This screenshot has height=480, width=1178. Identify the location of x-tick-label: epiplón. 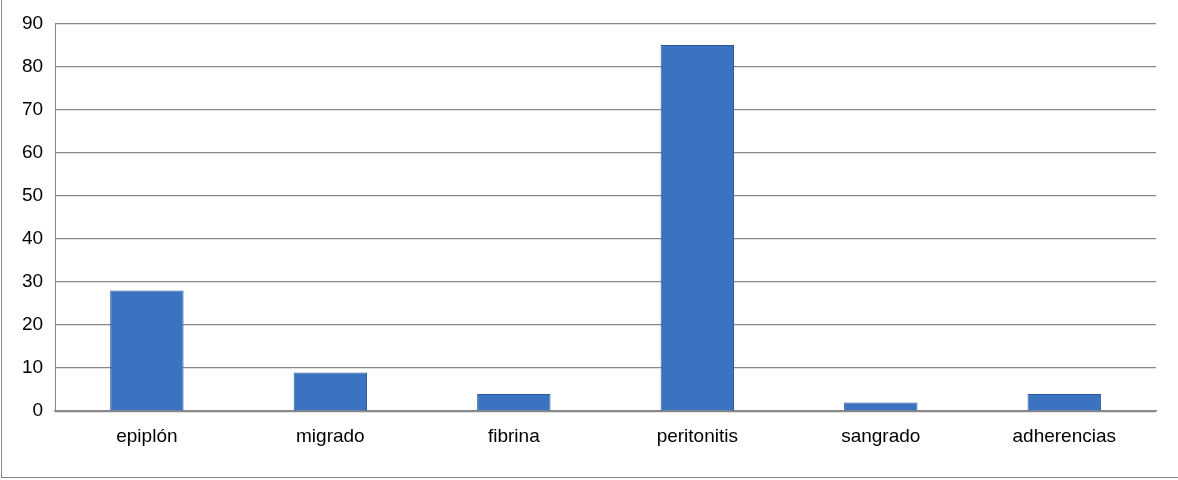
(147, 435).